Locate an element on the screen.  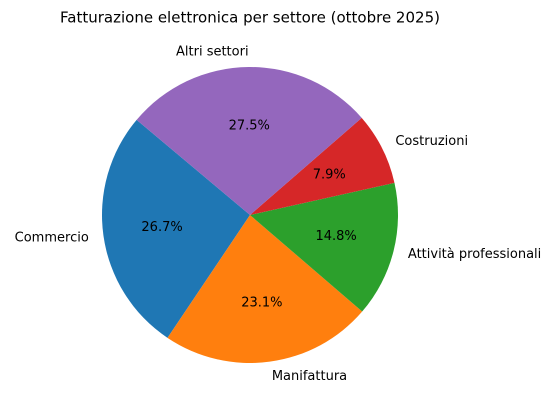
pct-label: 7.9% is located at coordinates (329, 174).